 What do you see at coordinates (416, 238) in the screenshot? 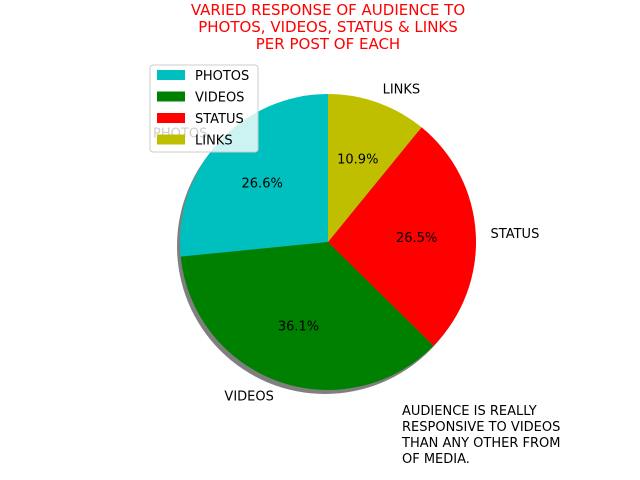
I see `percent-label-status: 26.5%` at bounding box center [416, 238].